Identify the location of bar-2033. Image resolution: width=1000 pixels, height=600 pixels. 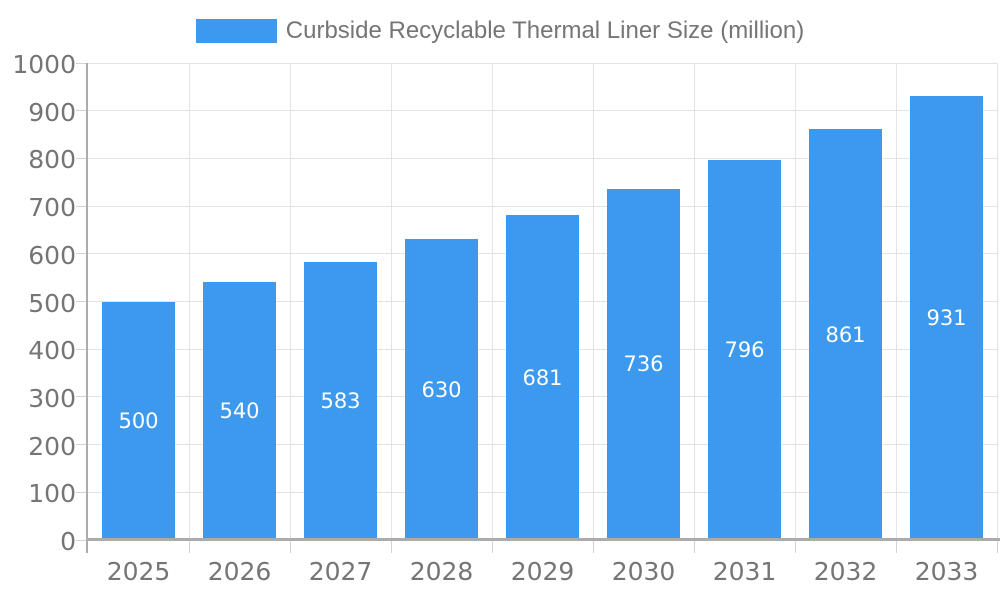
(946, 317).